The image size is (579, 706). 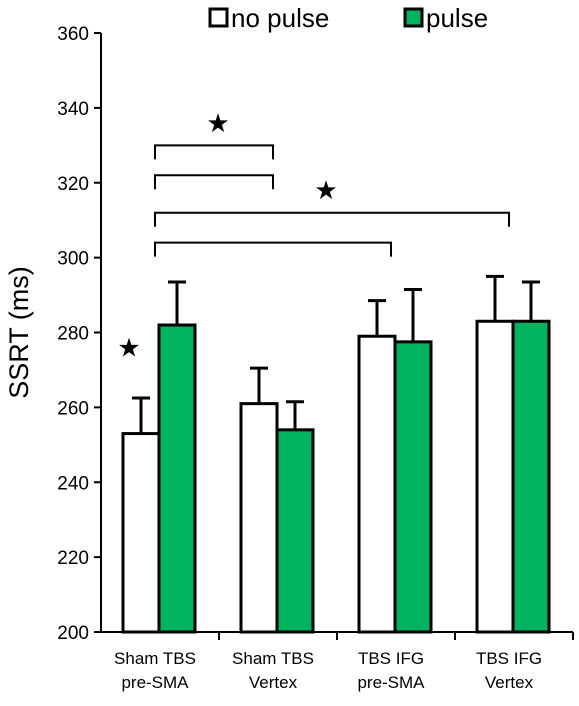 I want to click on legend-label: pulse, so click(x=457, y=18).